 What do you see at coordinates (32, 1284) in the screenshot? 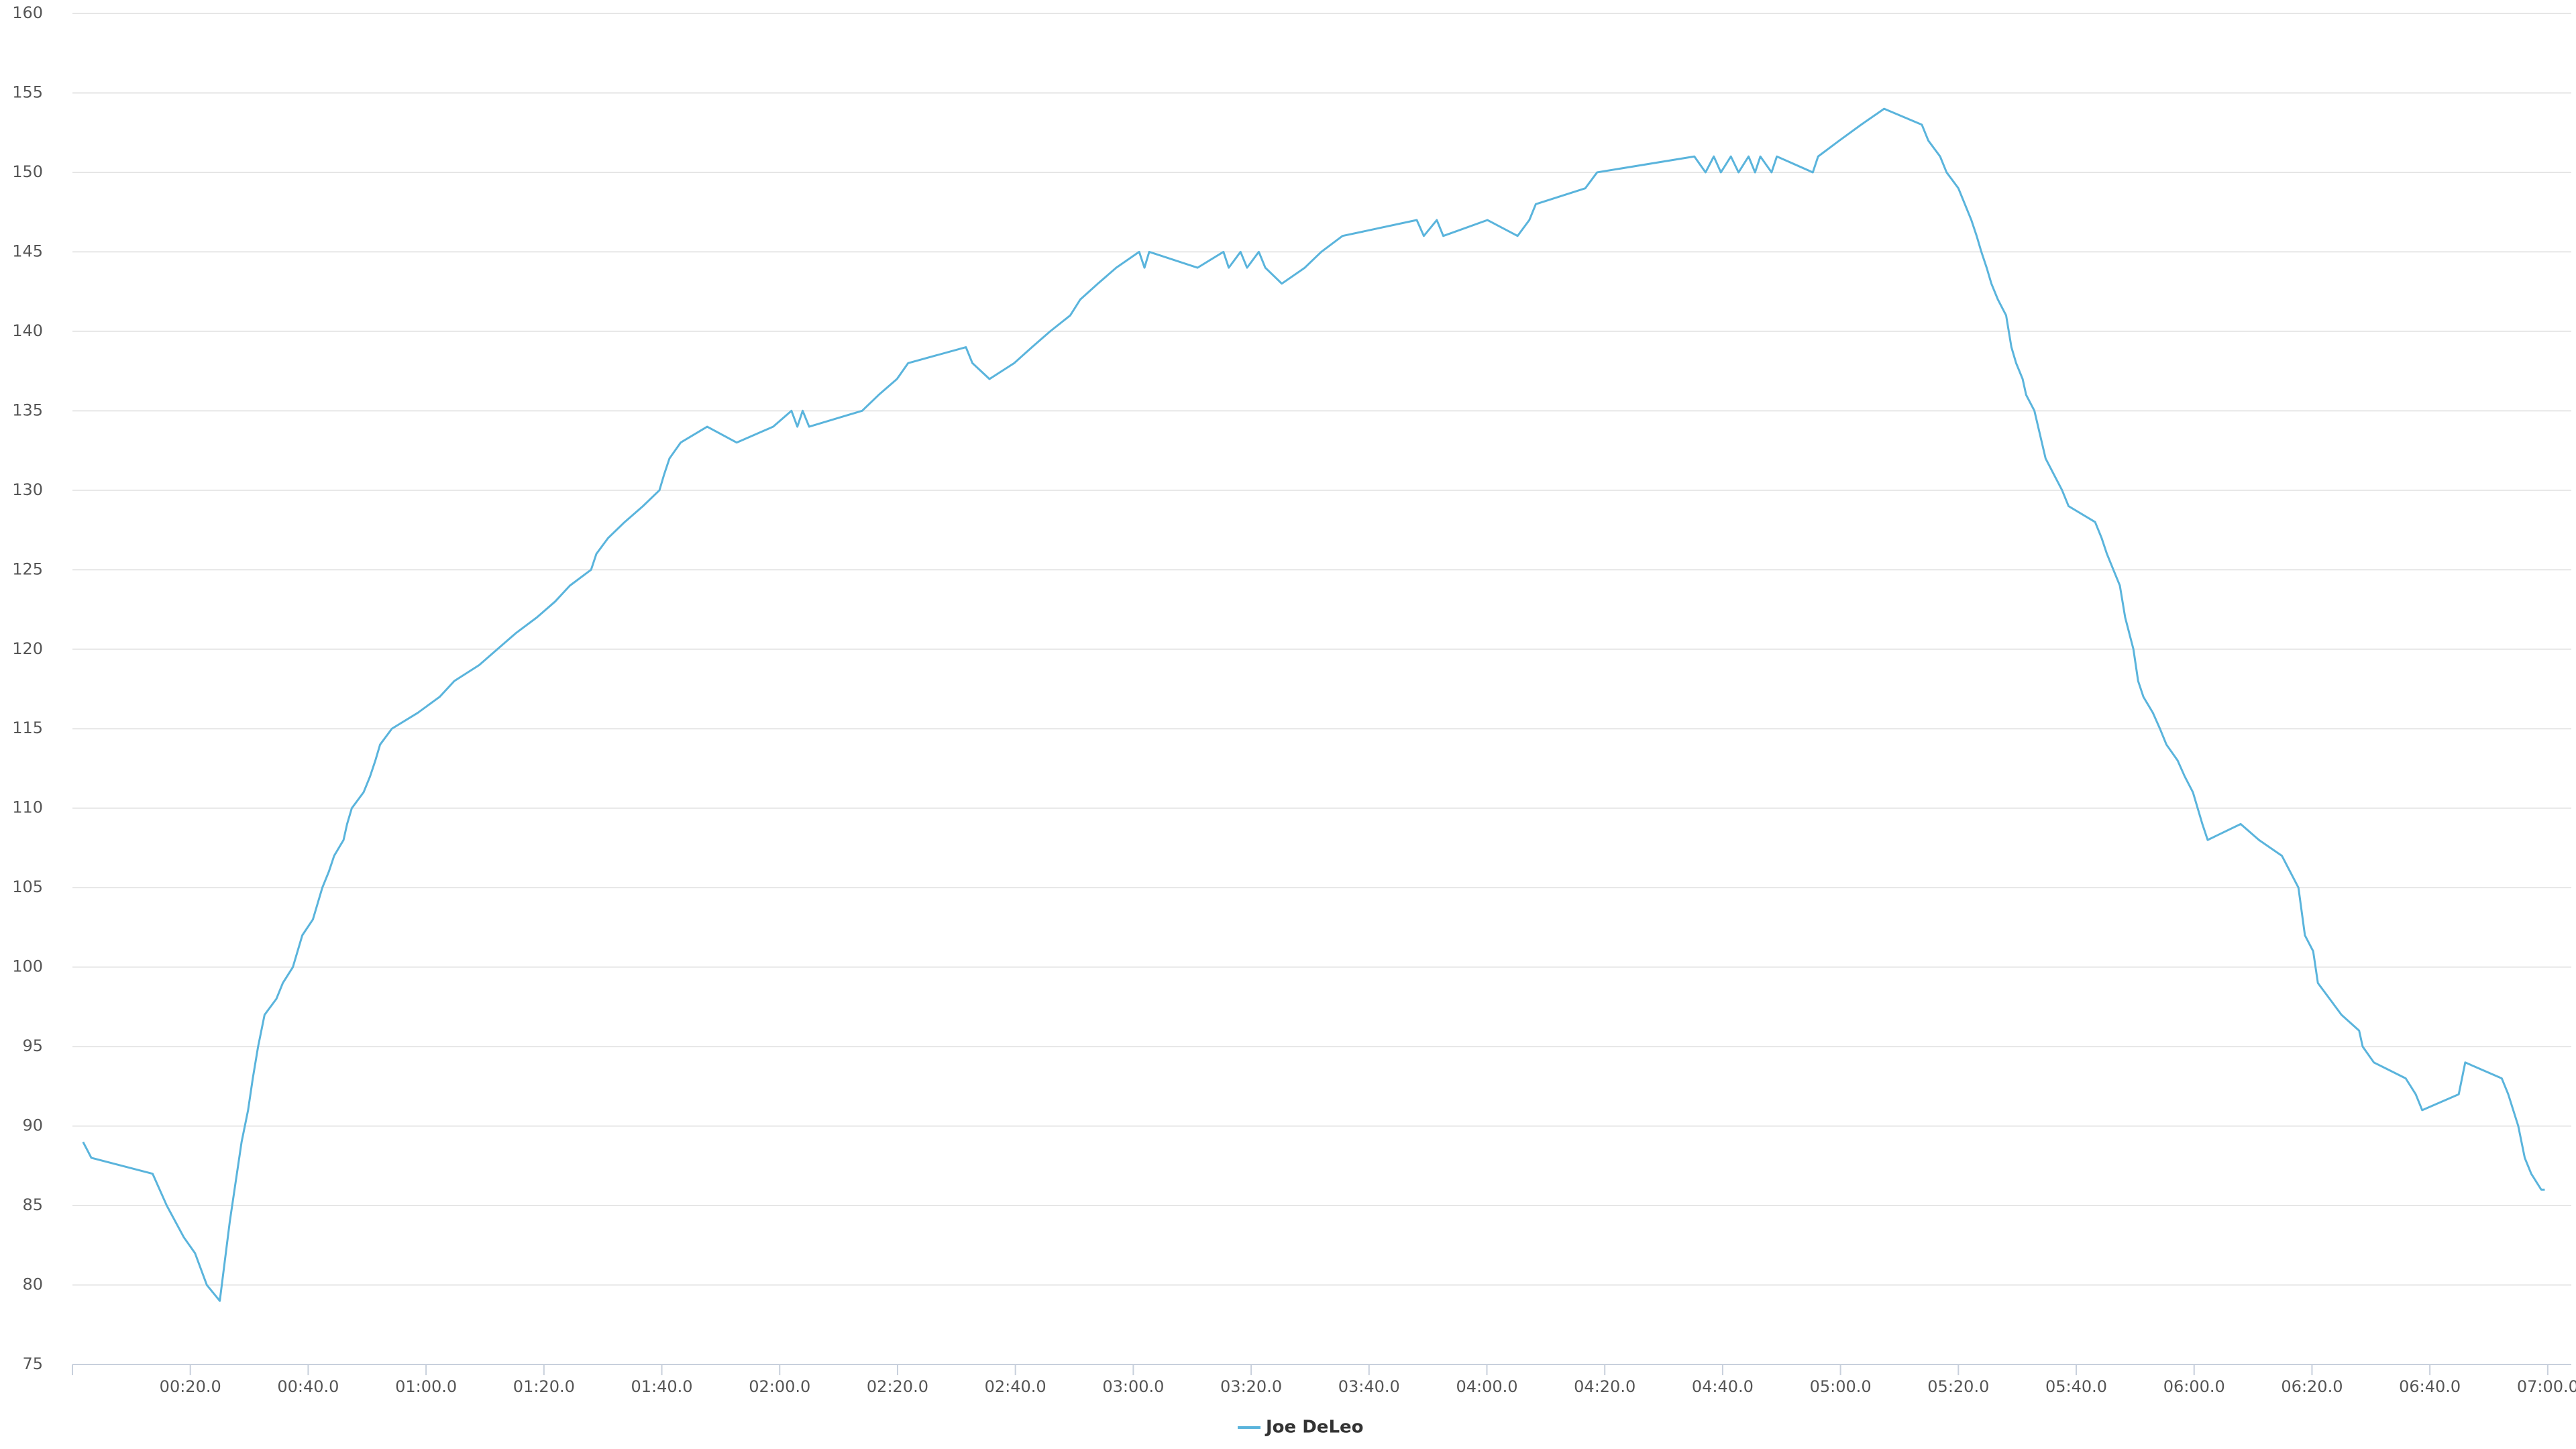
I see `y-tick-label: 80` at bounding box center [32, 1284].